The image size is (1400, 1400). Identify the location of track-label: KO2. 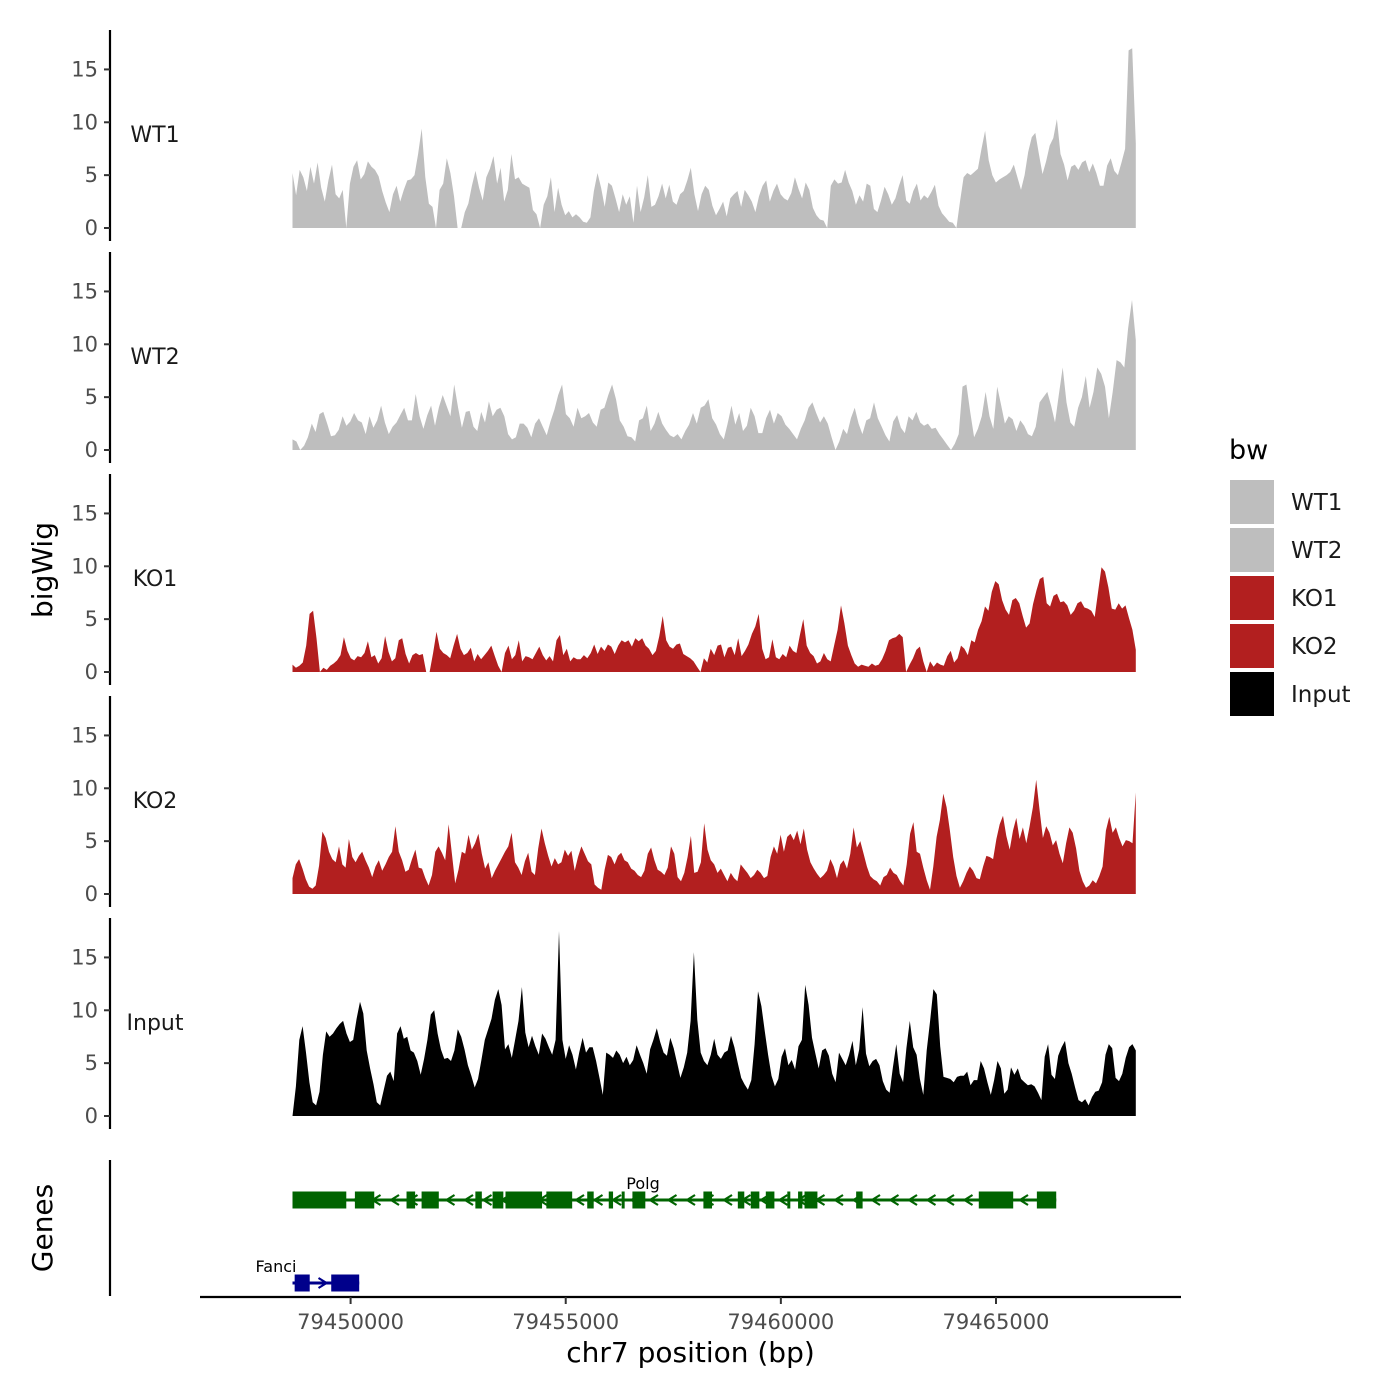
(155, 801).